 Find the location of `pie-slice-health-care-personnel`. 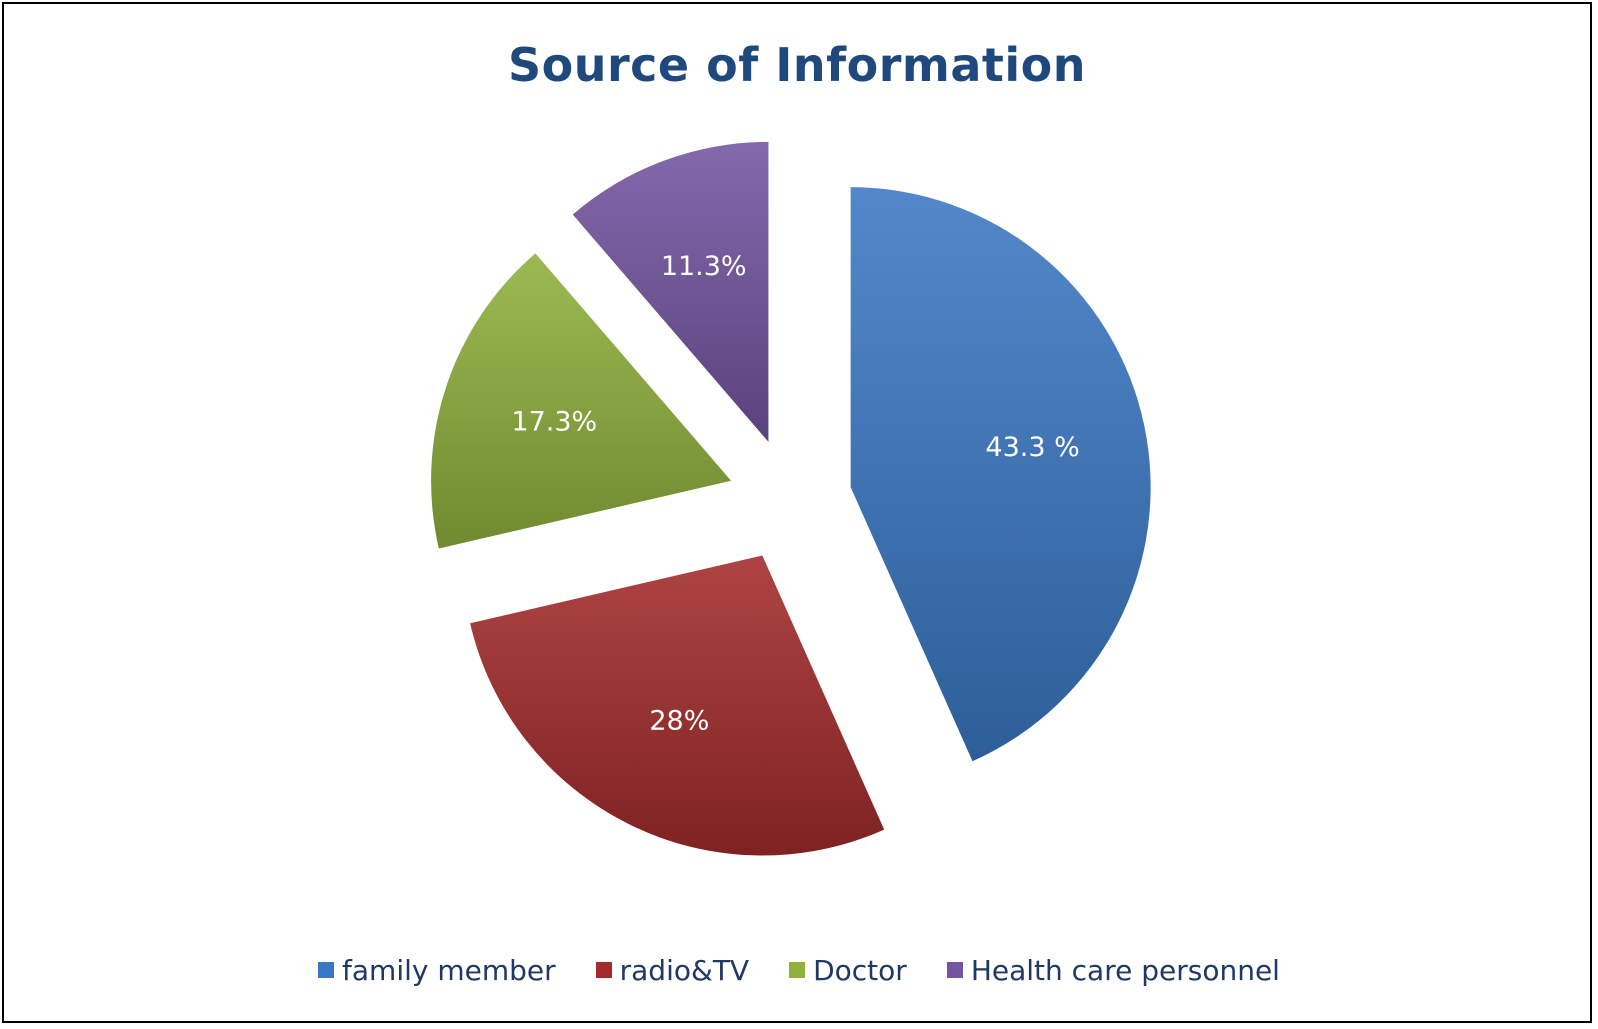

pie-slice-health-care-personnel is located at coordinates (670, 291).